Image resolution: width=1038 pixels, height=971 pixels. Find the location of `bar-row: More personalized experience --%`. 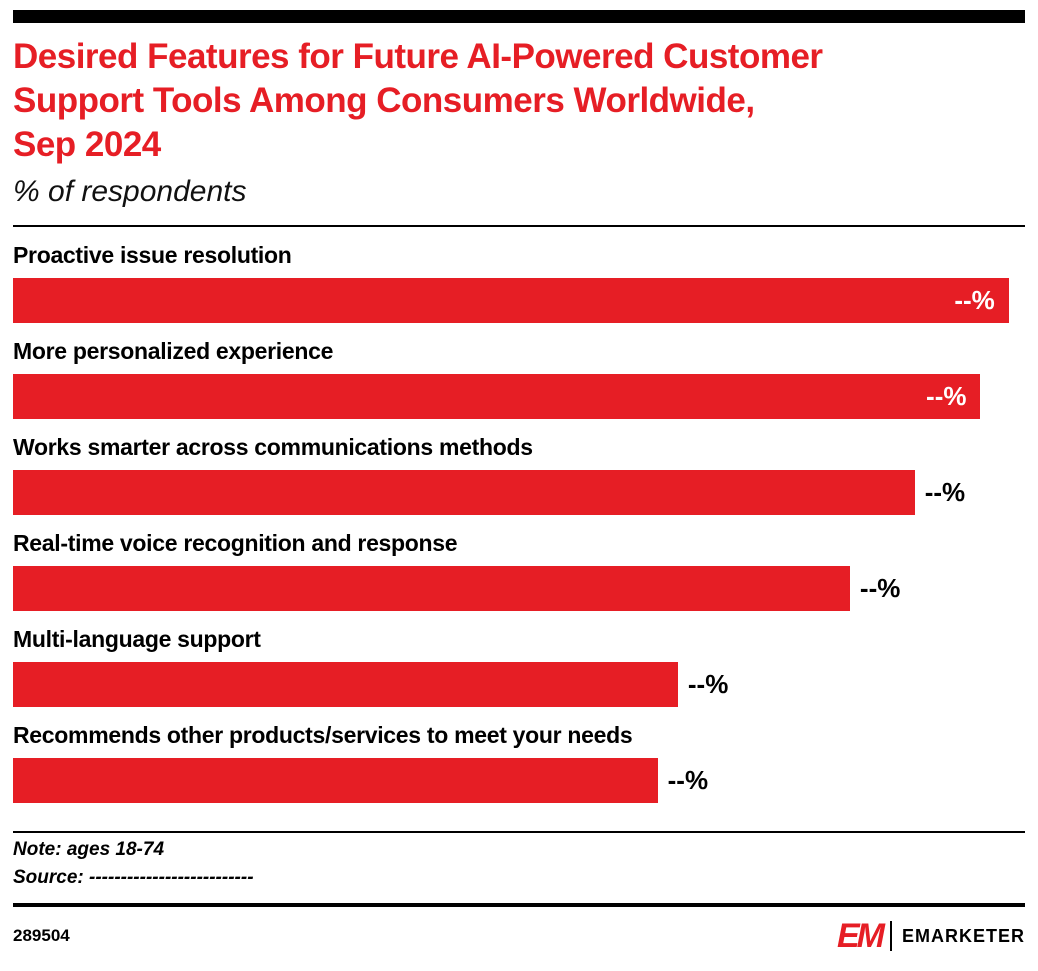

bar-row: More personalized experience --% is located at coordinates (519, 379).